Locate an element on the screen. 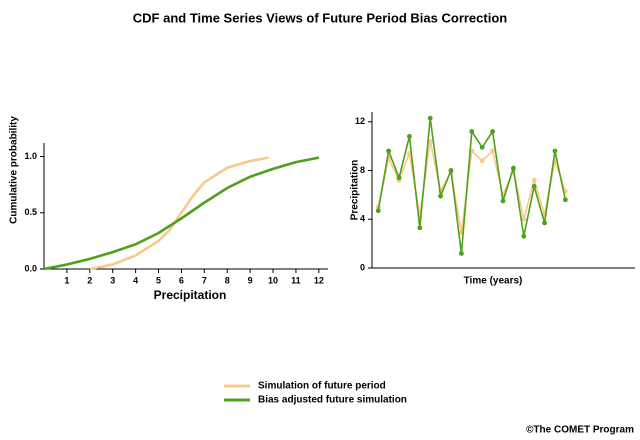 This screenshot has width=640, height=440. credit: ©The COMET Program is located at coordinates (580, 430).